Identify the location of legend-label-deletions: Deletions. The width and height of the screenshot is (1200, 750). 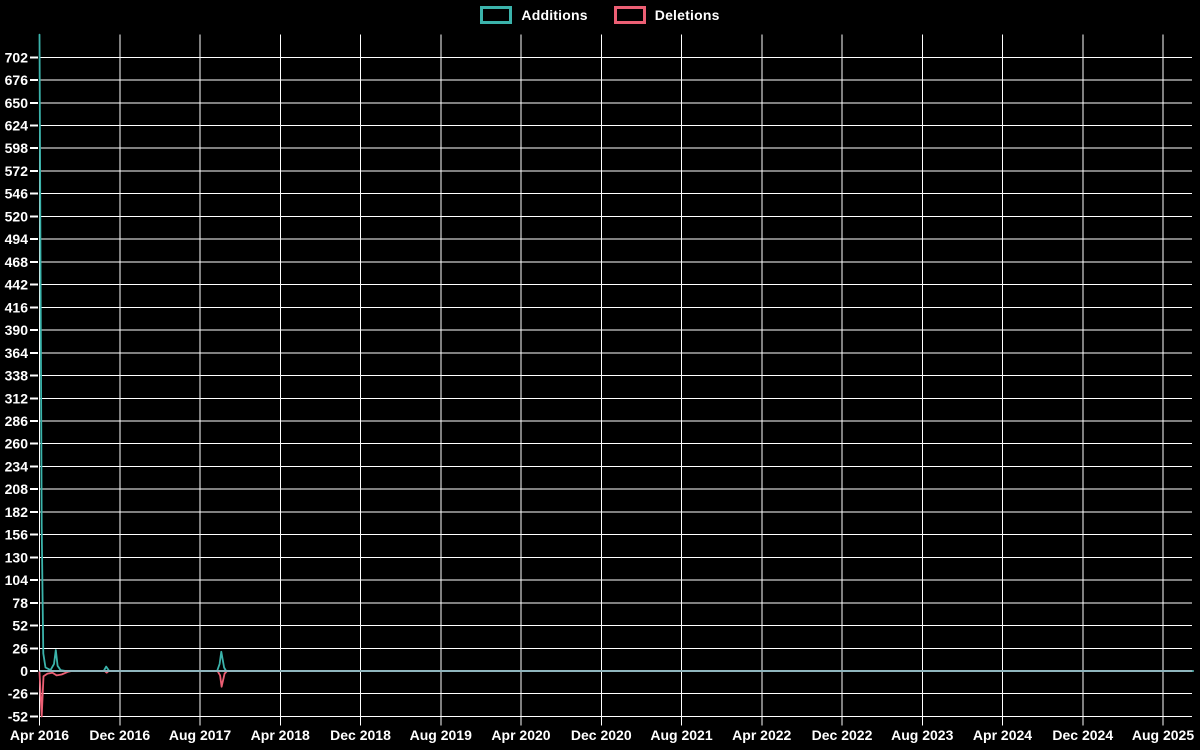
(687, 15).